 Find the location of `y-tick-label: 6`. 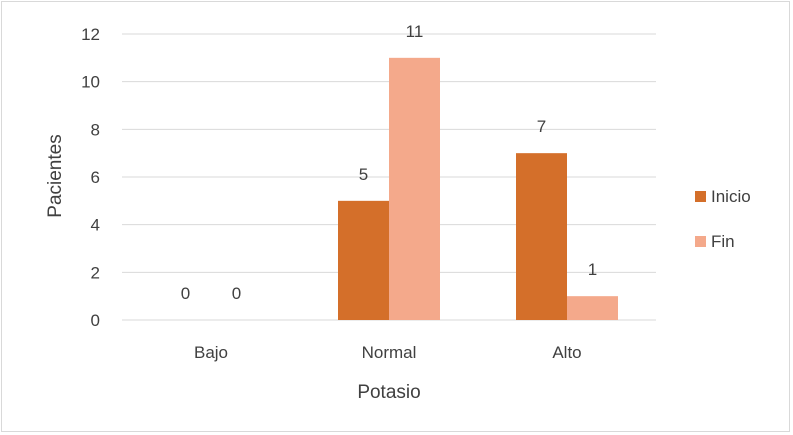

y-tick-label: 6 is located at coordinates (95, 177).